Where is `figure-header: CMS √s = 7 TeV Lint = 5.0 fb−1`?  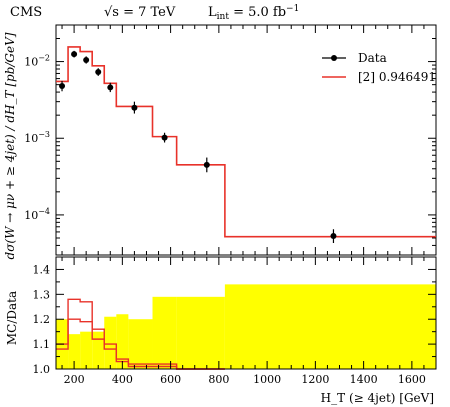 figure-header: CMS √s = 7 TeV Lint = 5.0 fb−1 is located at coordinates (154, 13).